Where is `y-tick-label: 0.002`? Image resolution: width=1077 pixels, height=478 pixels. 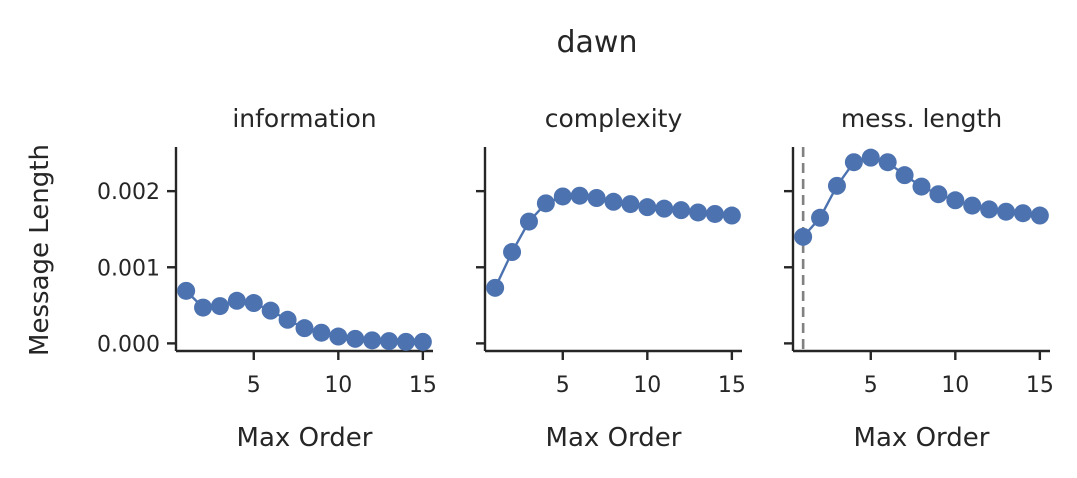 y-tick-label: 0.002 is located at coordinates (128, 192).